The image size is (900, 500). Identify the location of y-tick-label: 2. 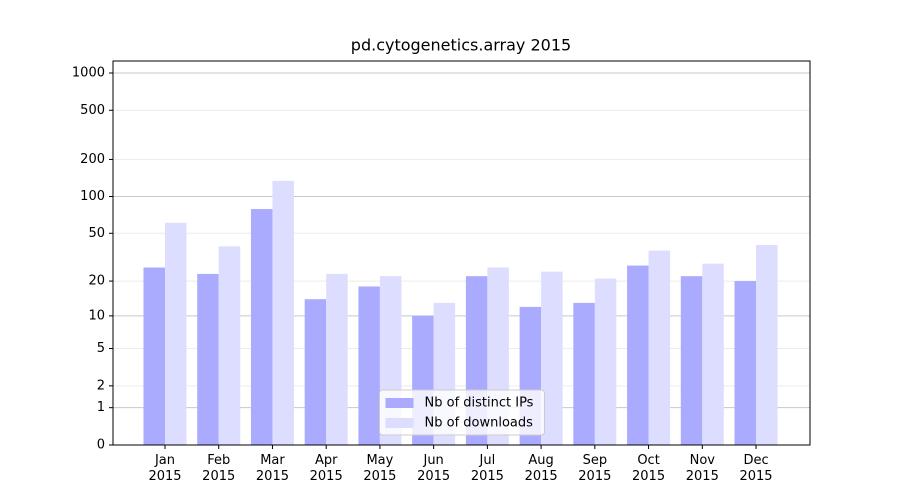
(101, 385).